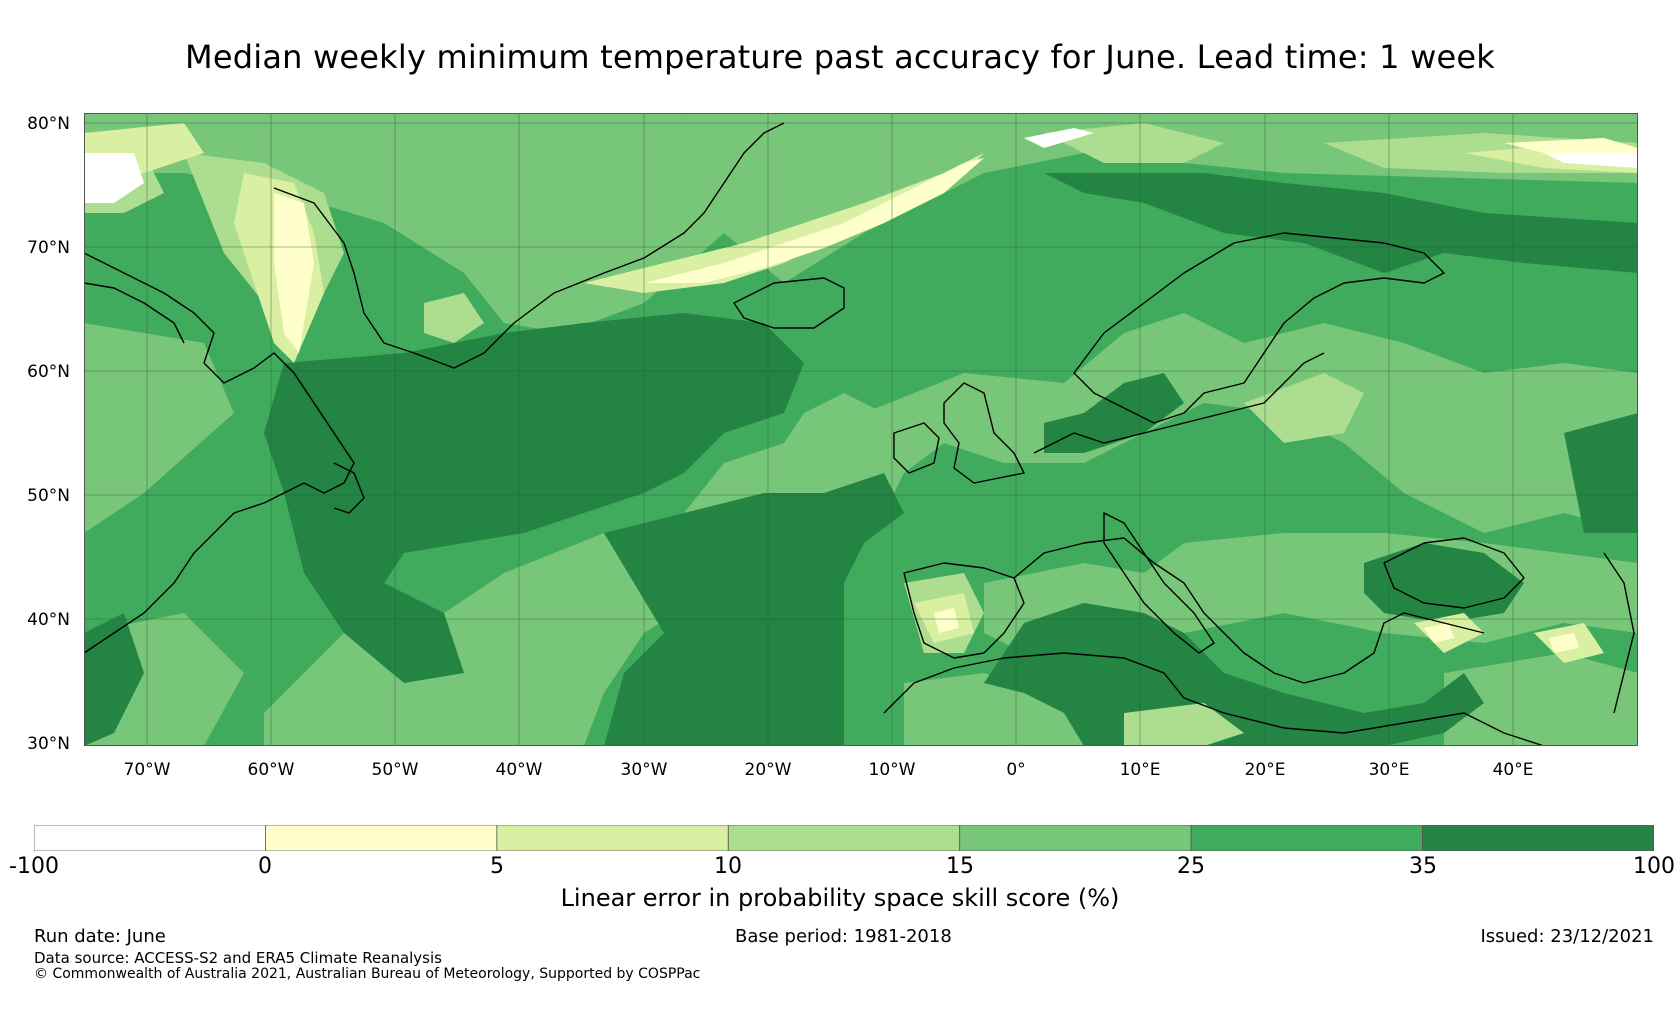 Image resolution: width=1680 pixels, height=1020 pixels. Describe the element at coordinates (644, 770) in the screenshot. I see `lon-label-30w: 30°W` at that location.